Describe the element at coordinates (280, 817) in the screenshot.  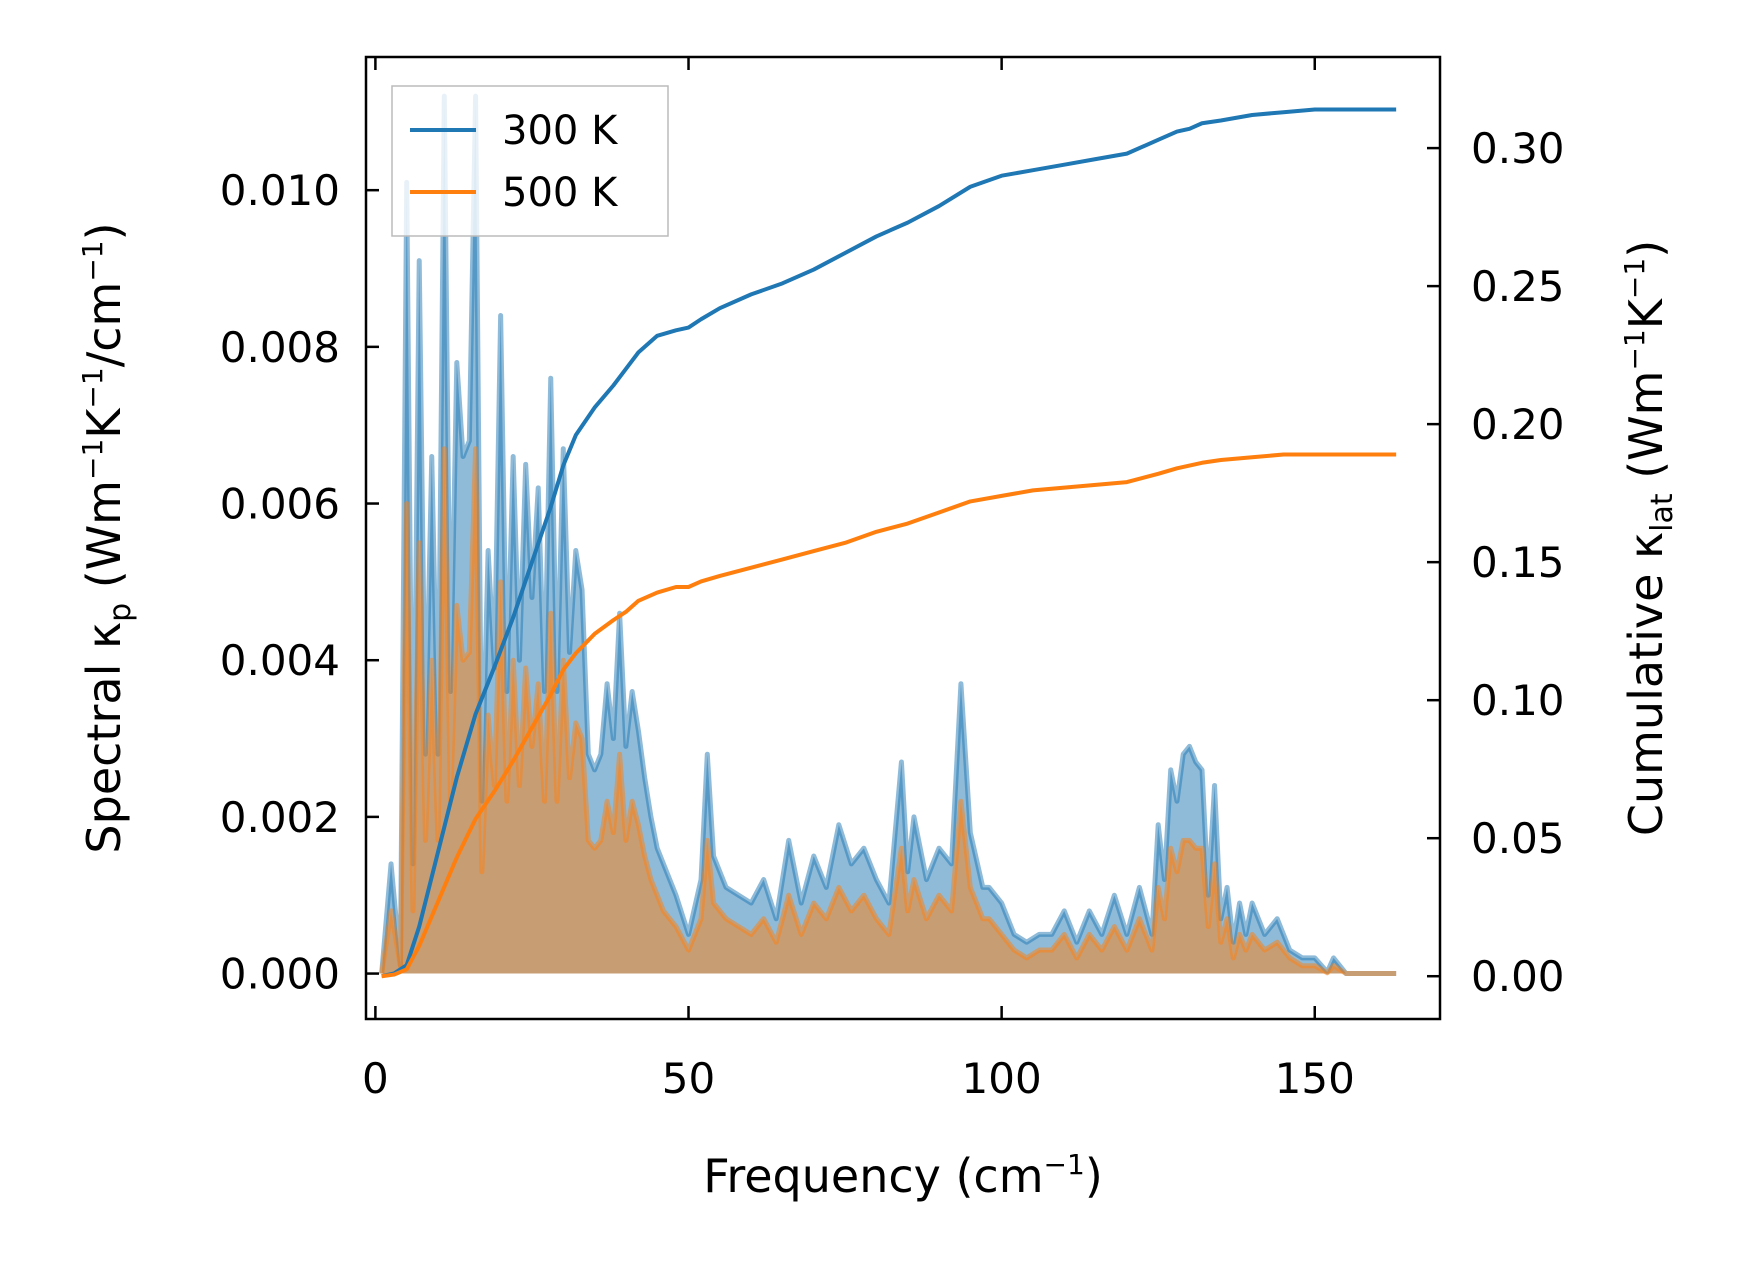
I see `y-tick-label-left: 0.002` at that location.